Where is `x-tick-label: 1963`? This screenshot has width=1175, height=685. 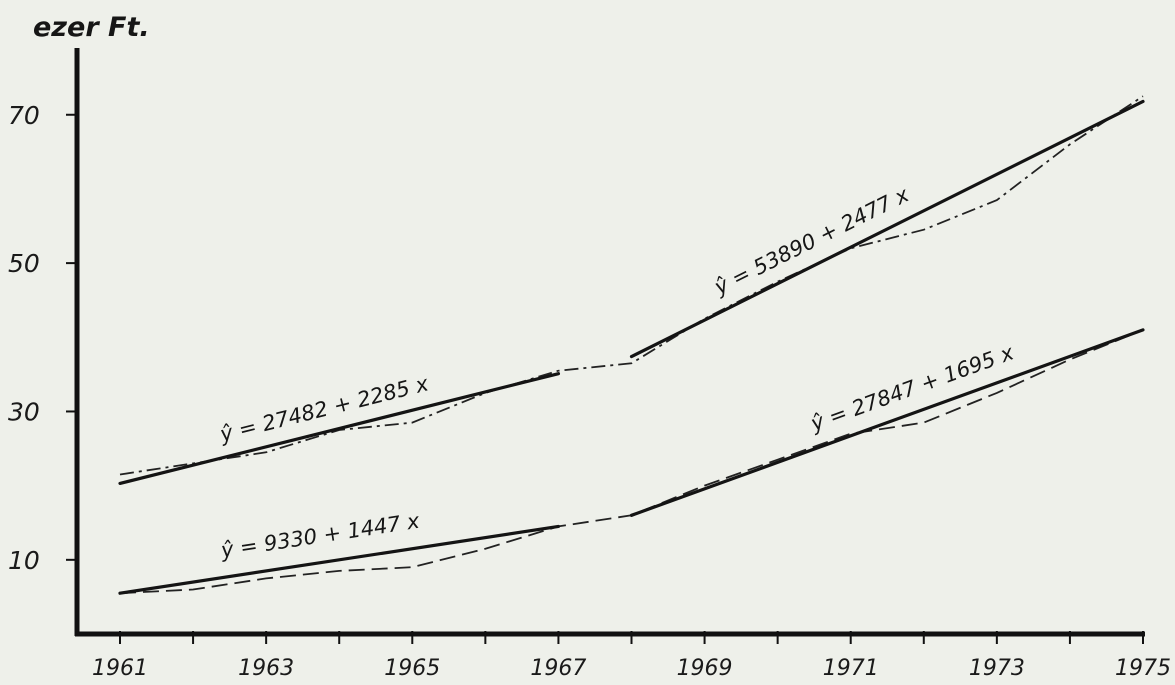
x-tick-label: 1963 is located at coordinates (266, 668).